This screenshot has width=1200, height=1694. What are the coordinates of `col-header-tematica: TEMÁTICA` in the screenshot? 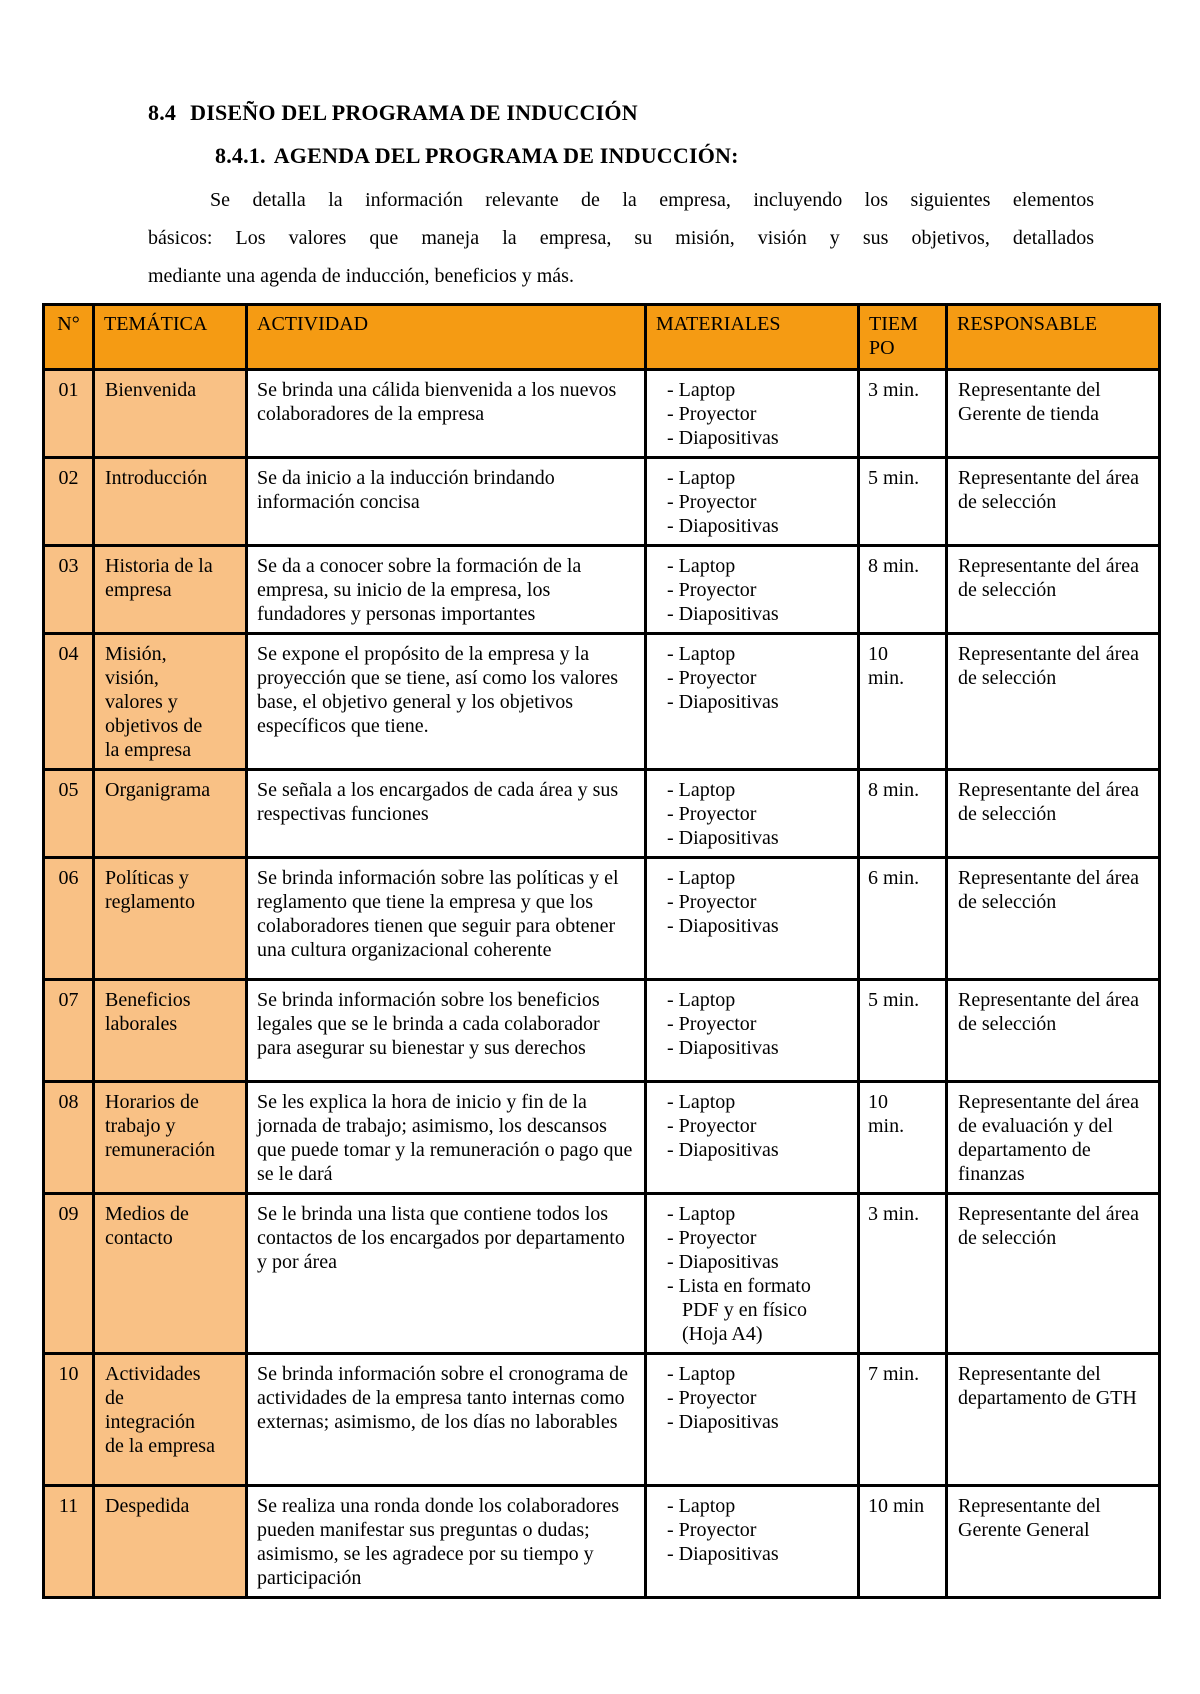 It's located at (170, 337).